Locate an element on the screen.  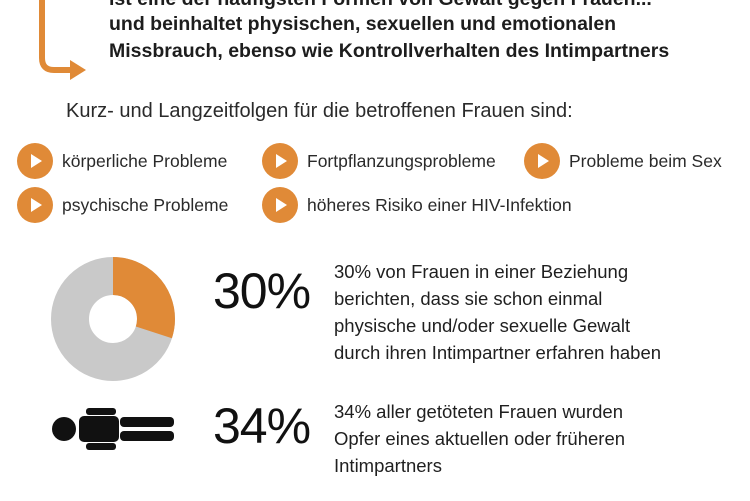
donut-segment is located at coordinates (113, 319).